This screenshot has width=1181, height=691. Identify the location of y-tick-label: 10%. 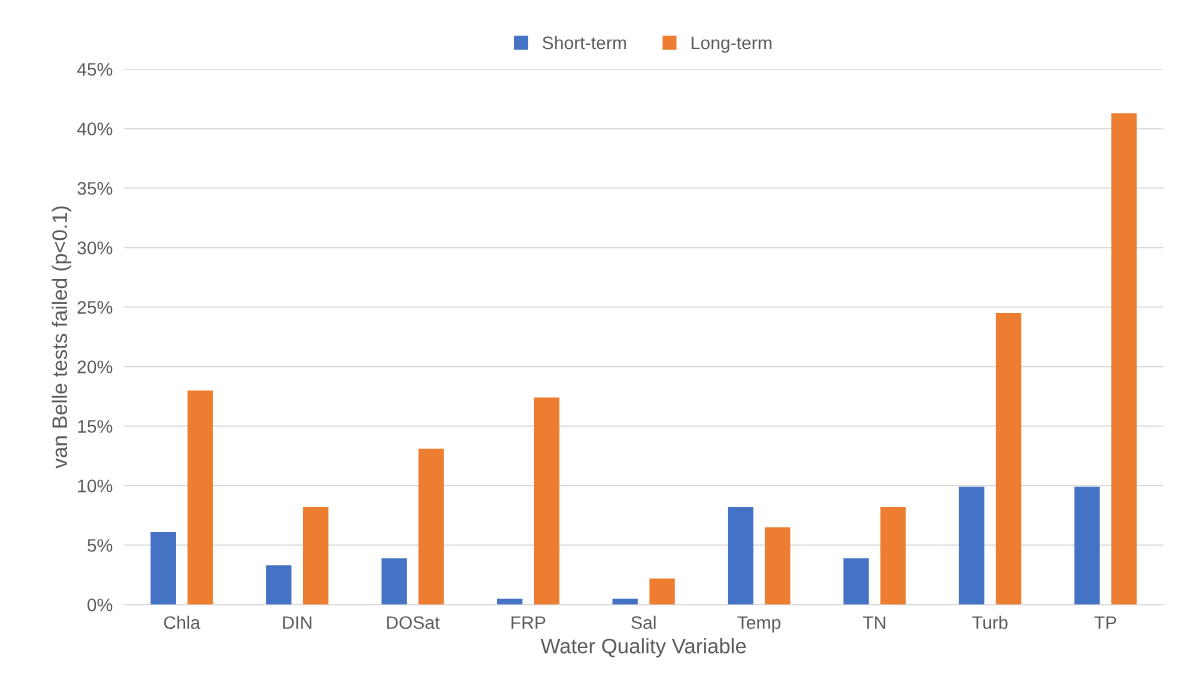
(95, 486).